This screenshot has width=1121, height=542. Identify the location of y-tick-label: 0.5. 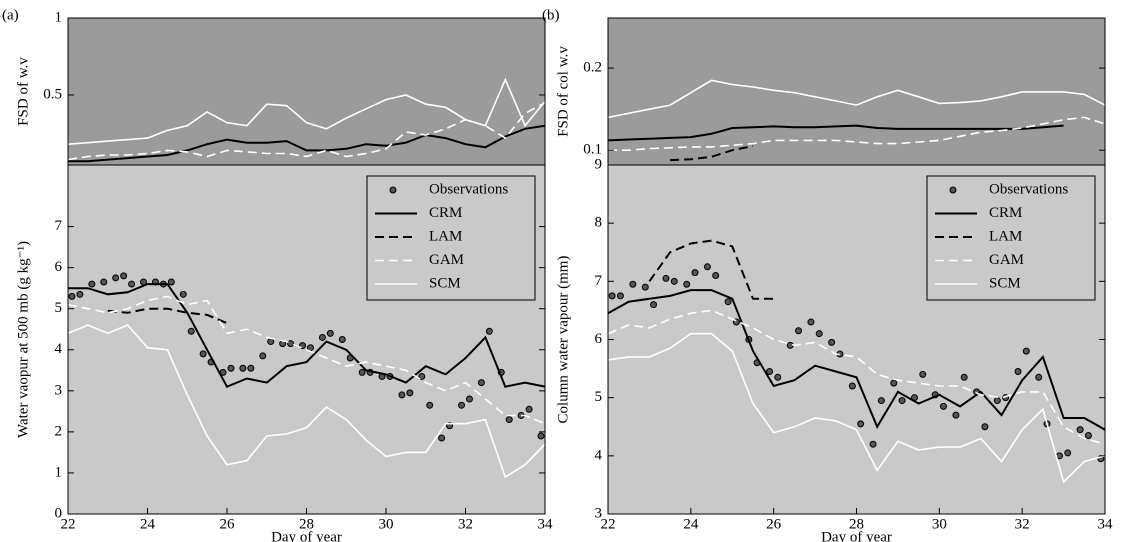
(52, 94).